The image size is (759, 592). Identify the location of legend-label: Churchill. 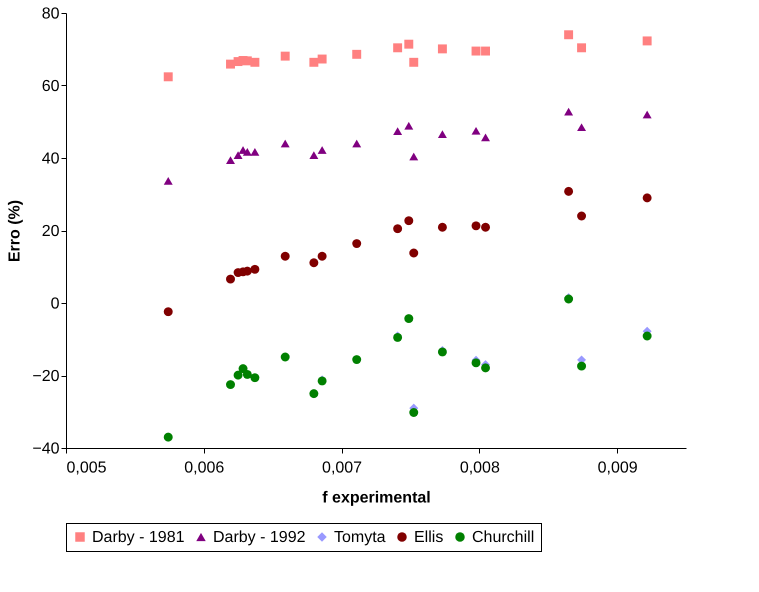
(503, 537).